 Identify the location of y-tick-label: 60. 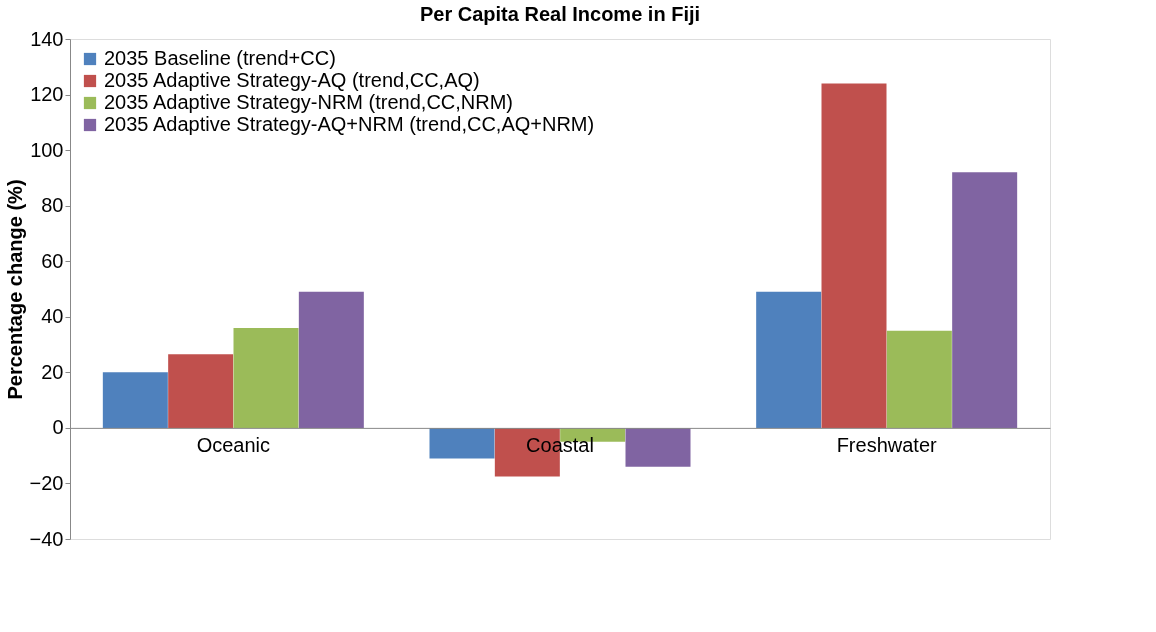
(52, 260).